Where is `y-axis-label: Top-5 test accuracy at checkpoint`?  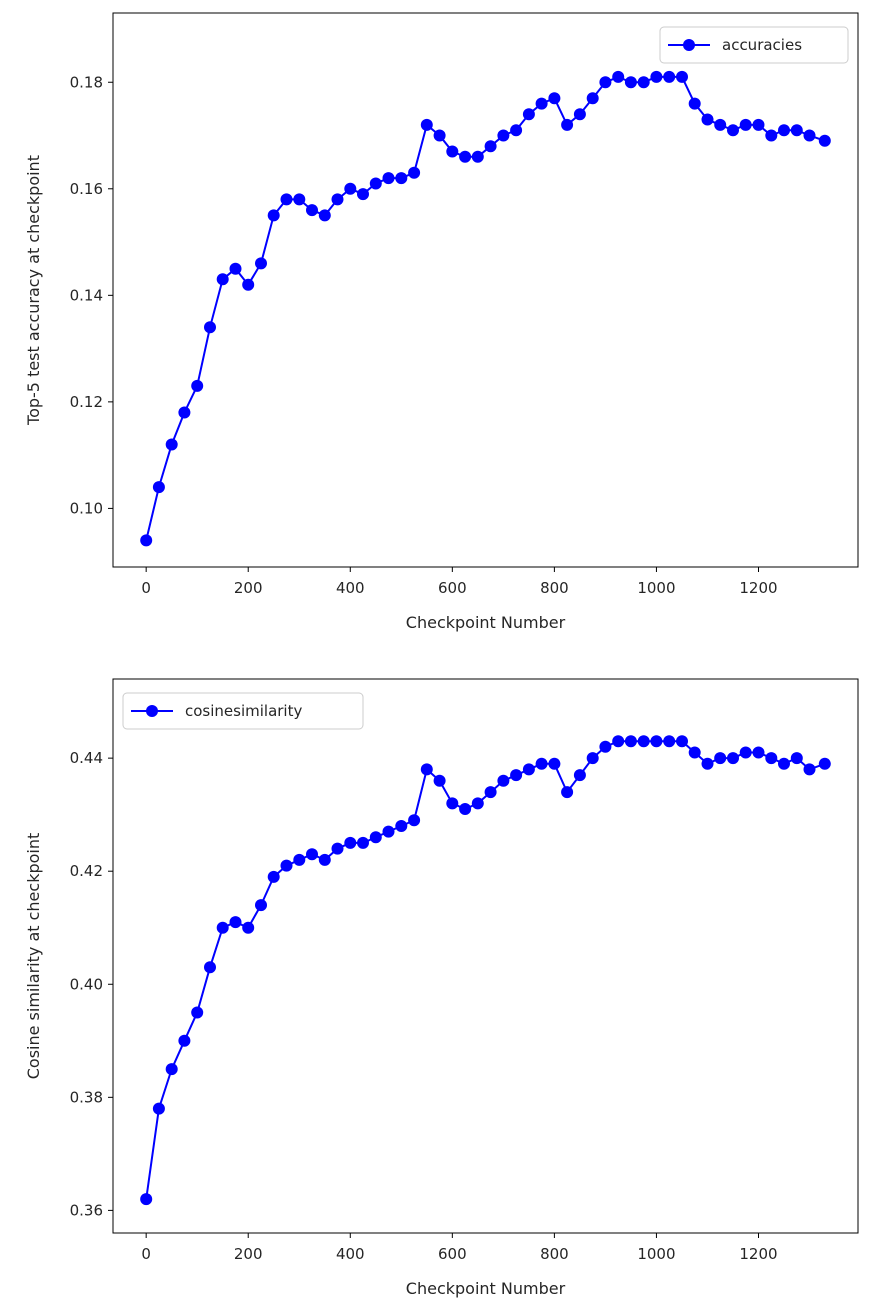 y-axis-label: Top-5 test accuracy at checkpoint is located at coordinates (33, 290).